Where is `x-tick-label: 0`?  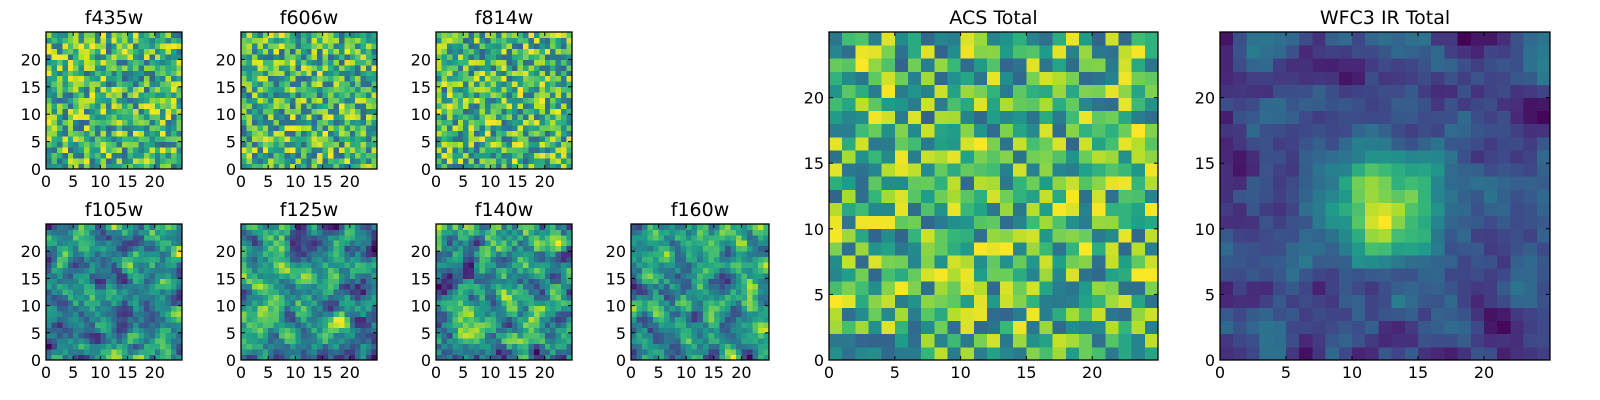
x-tick-label: 0 is located at coordinates (241, 372).